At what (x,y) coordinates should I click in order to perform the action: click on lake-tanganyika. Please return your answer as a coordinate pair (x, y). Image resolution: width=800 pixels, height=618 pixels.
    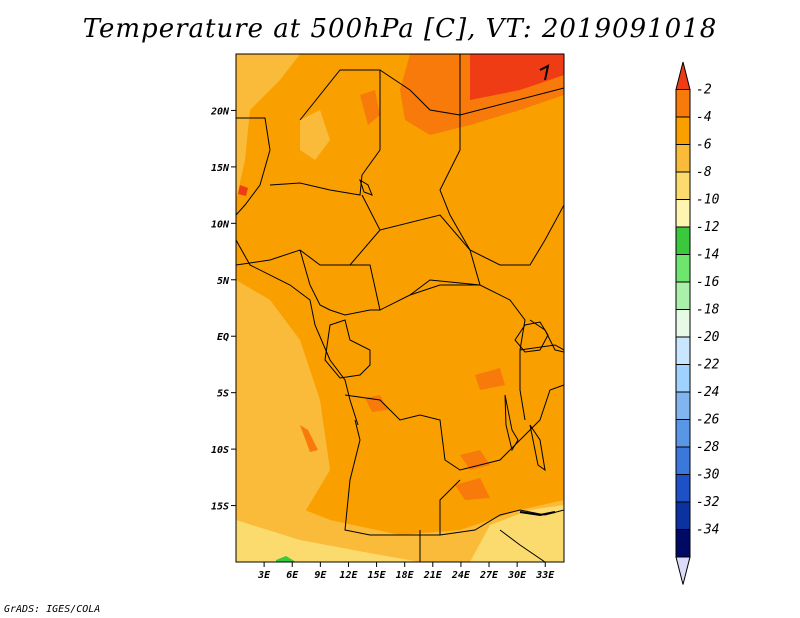
    Looking at the image, I should click on (511, 423).